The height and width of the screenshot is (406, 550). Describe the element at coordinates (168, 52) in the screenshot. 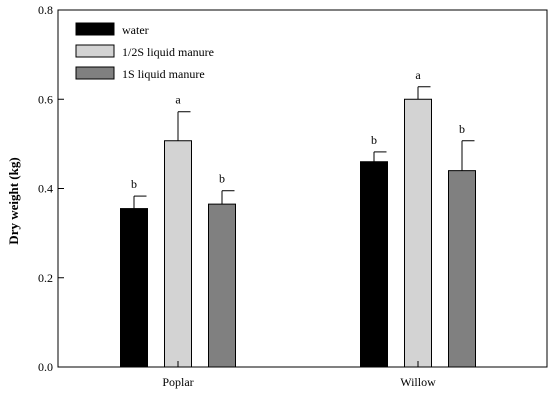

I see `legend-label: 1/2S liquid manure` at that location.